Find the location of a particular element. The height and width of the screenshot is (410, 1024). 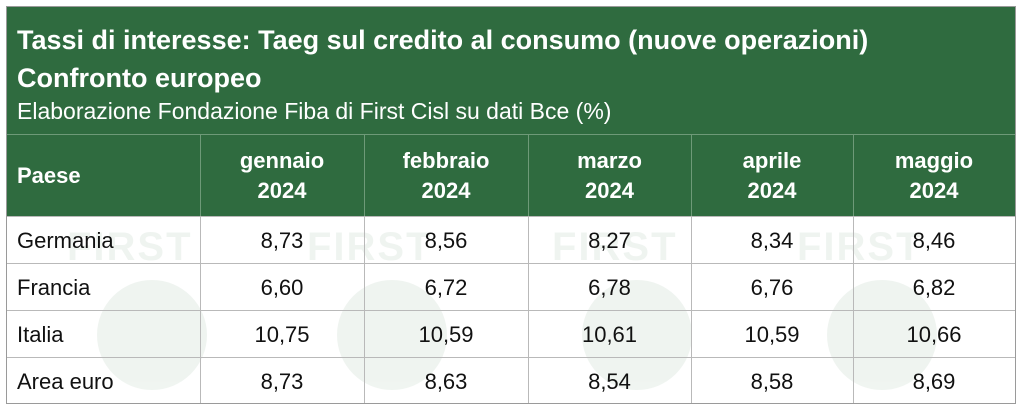

value-cell: 10,75 is located at coordinates (282, 334).